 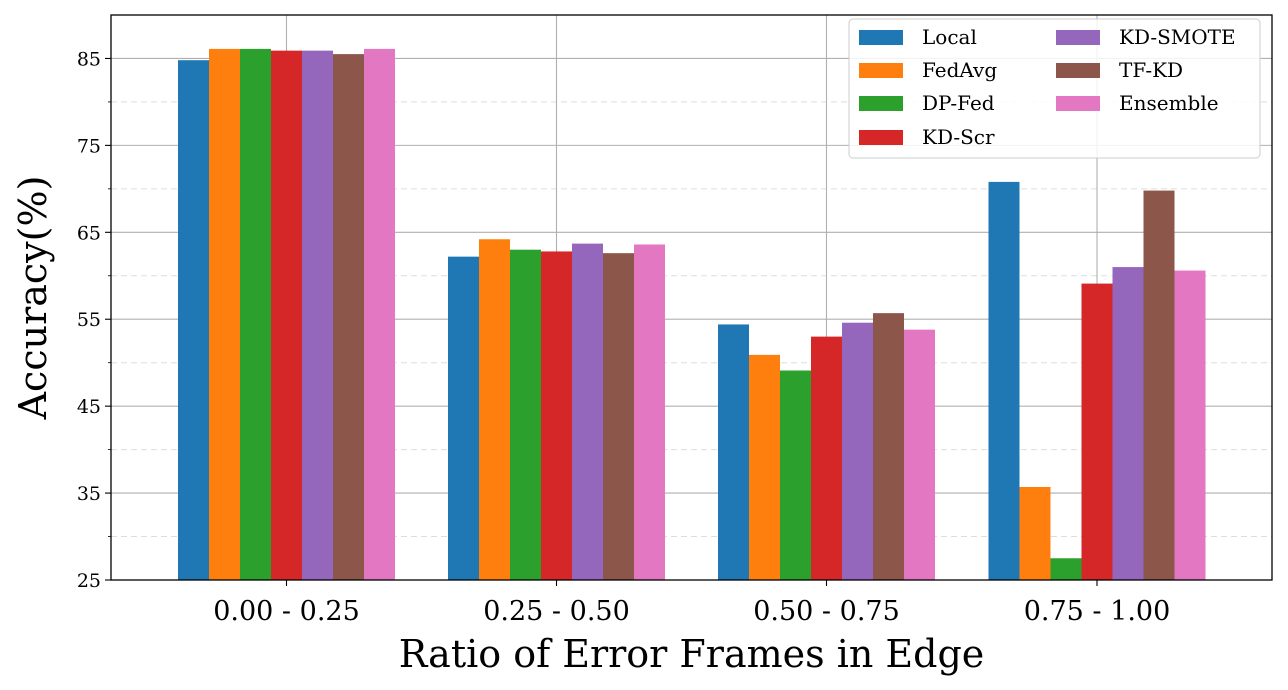 I want to click on y-tick-label: 65, so click(x=89, y=233).